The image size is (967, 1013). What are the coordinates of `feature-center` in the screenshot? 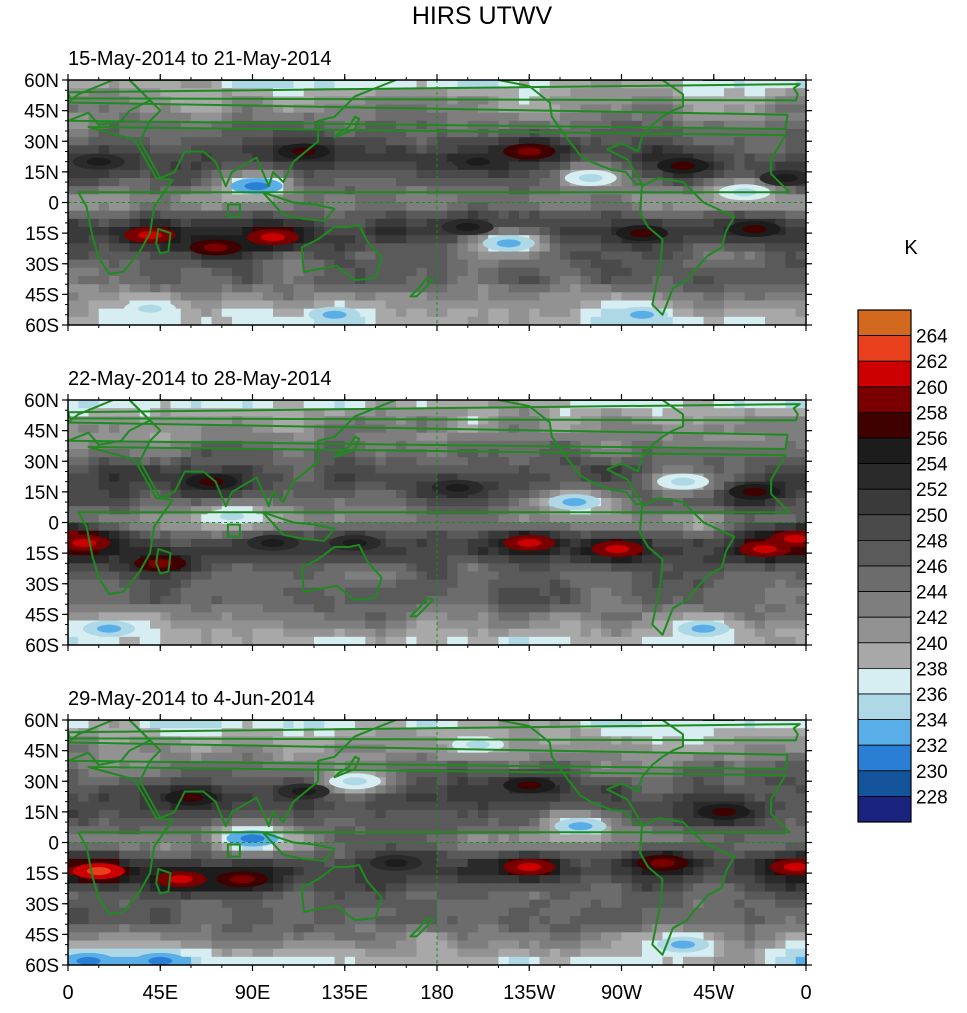 It's located at (457, 487).